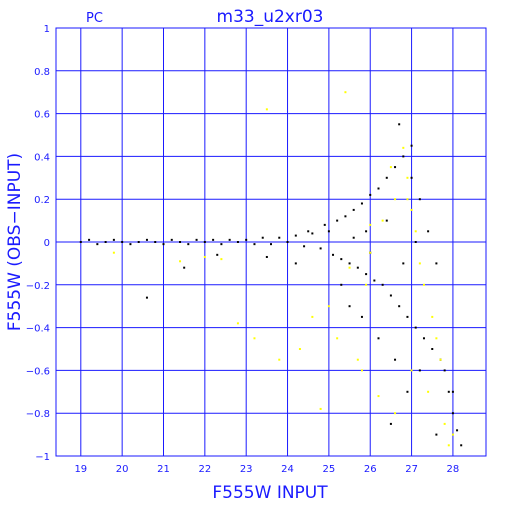  Describe the element at coordinates (15, 242) in the screenshot. I see `y-axis-label: F555W (OBS−INPUT)` at that location.